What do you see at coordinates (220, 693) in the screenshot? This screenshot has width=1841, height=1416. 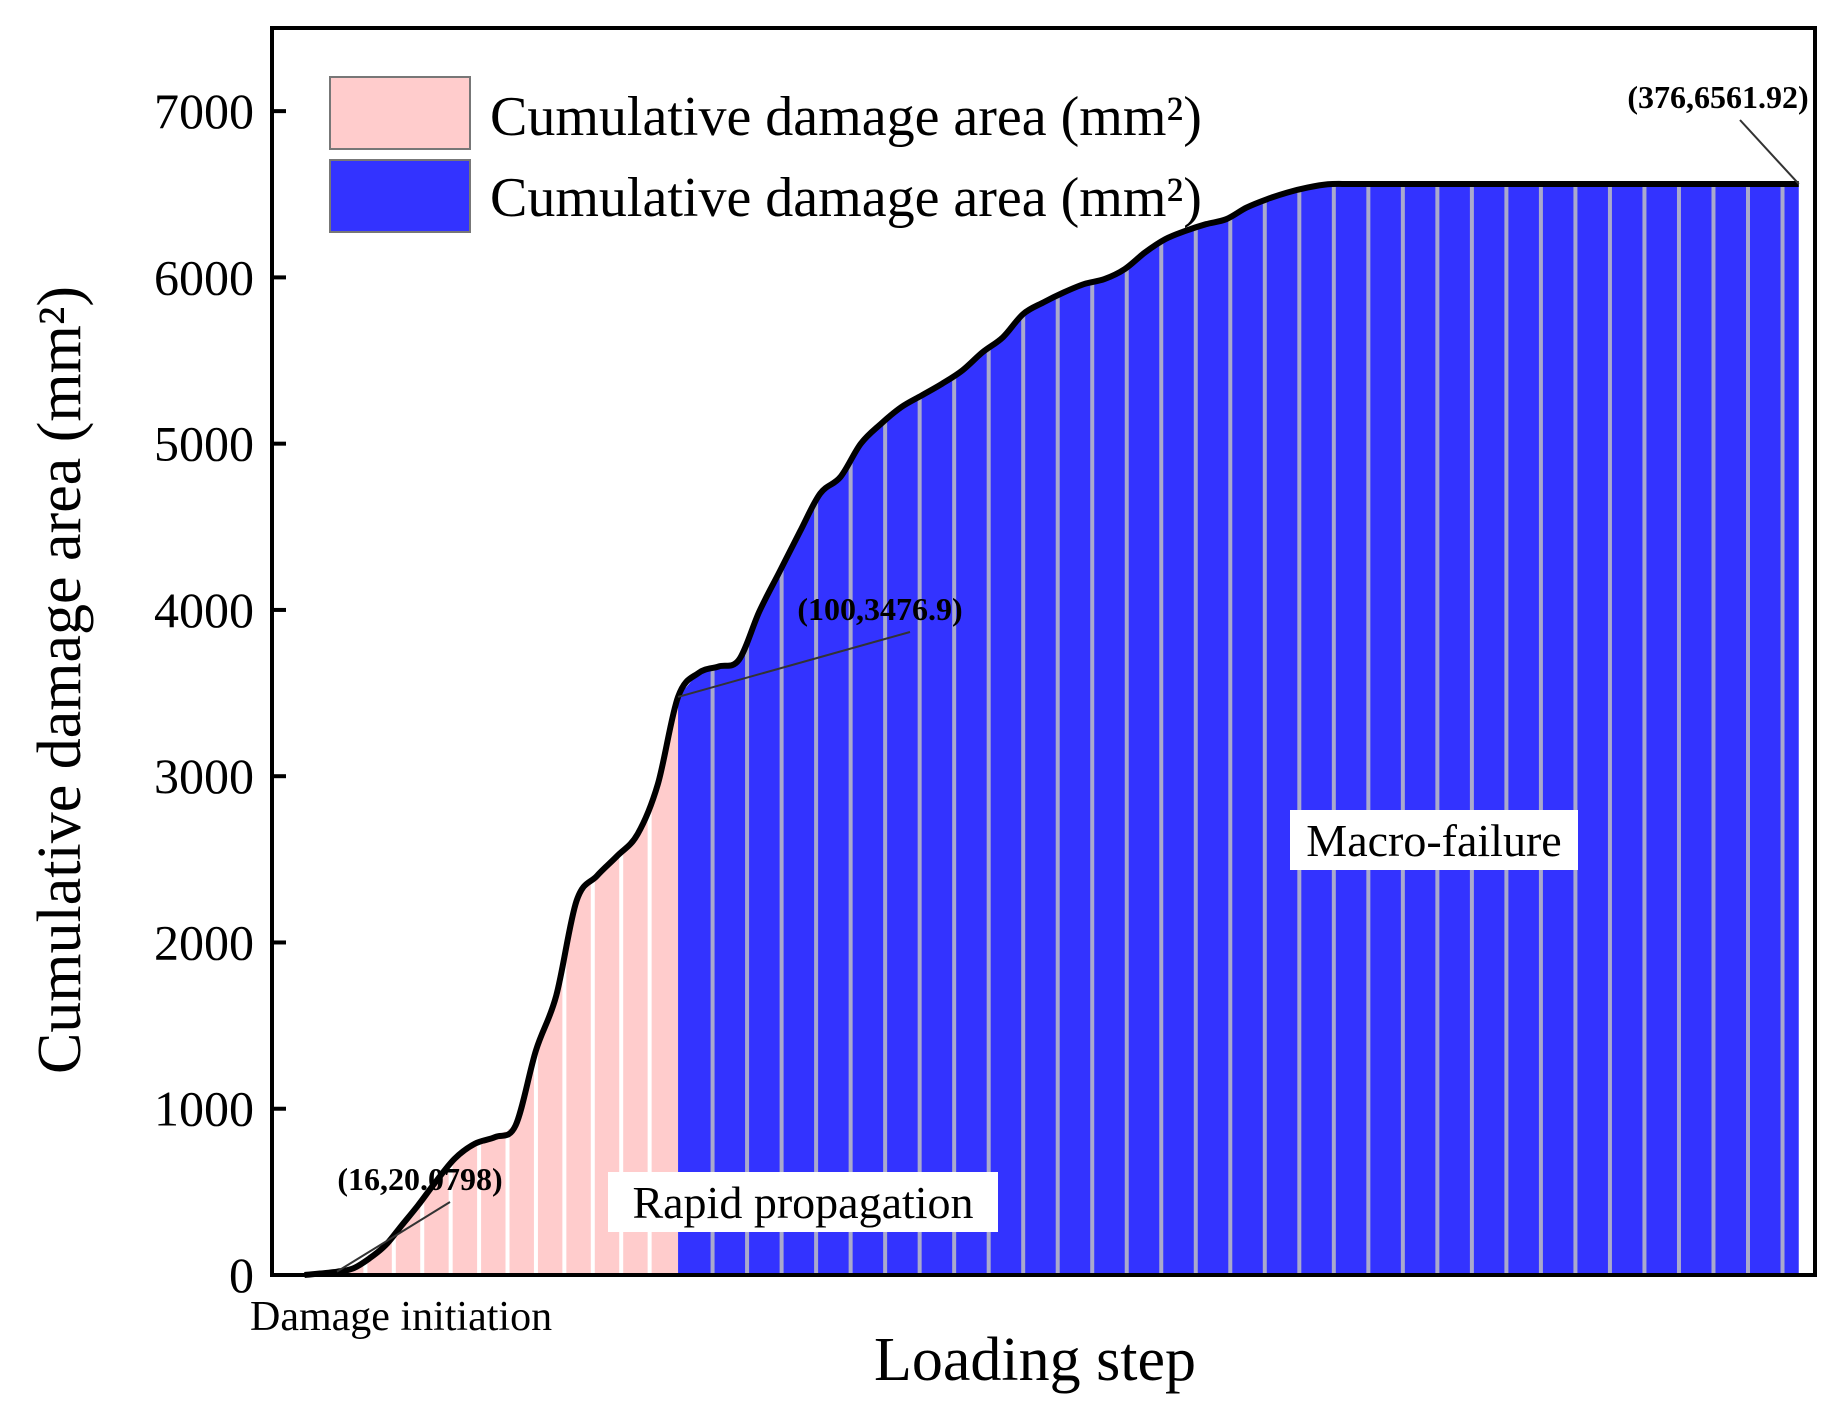 I see `y-axis: 0 1000 2000 3000 4000 5000 6000 7000` at bounding box center [220, 693].